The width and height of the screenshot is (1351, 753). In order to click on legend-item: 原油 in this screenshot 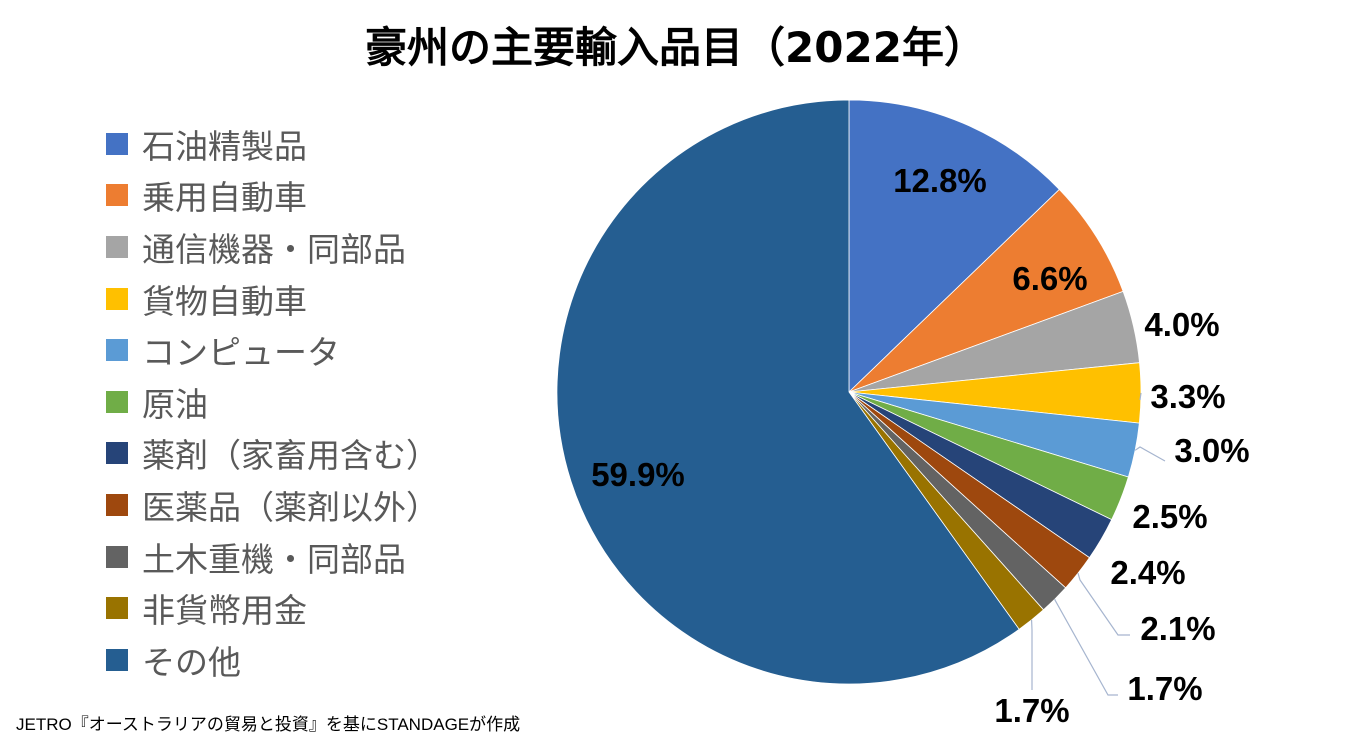, I will do `click(272, 402)`.